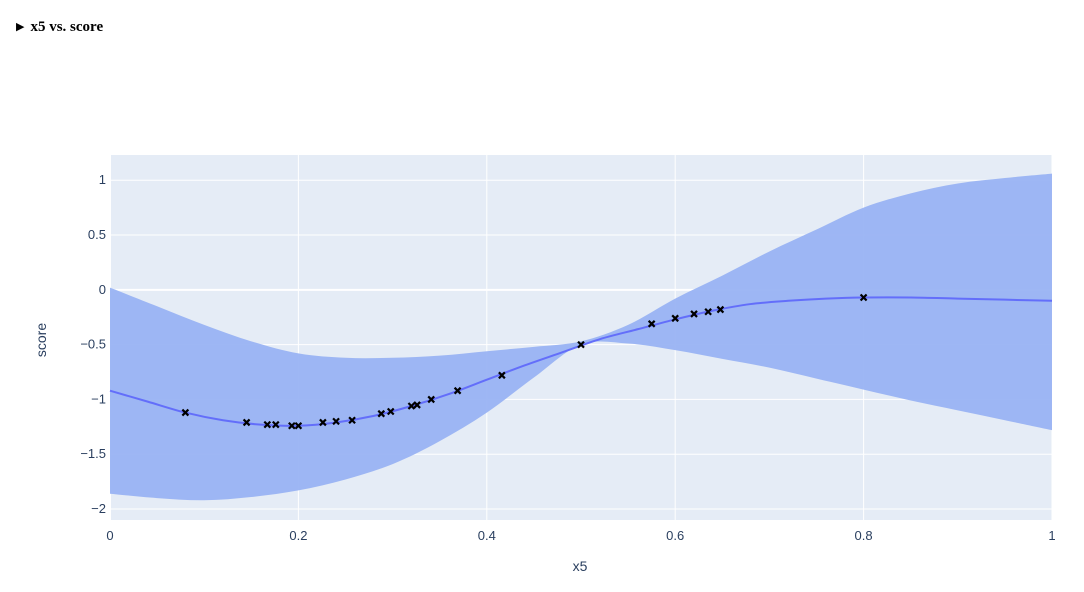 This screenshot has height=592, width=1084. Describe the element at coordinates (102, 179) in the screenshot. I see `y-tick-label: 1` at that location.